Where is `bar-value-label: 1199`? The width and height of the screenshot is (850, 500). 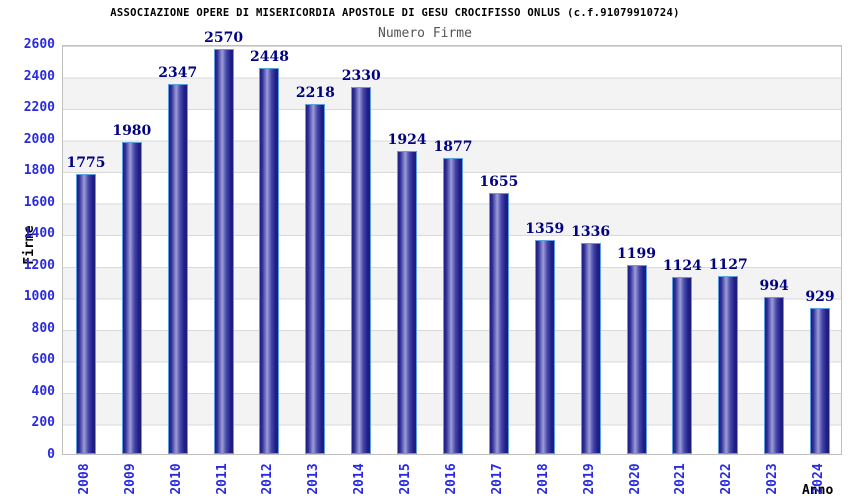
bar-value-label: 1199 is located at coordinates (636, 253).